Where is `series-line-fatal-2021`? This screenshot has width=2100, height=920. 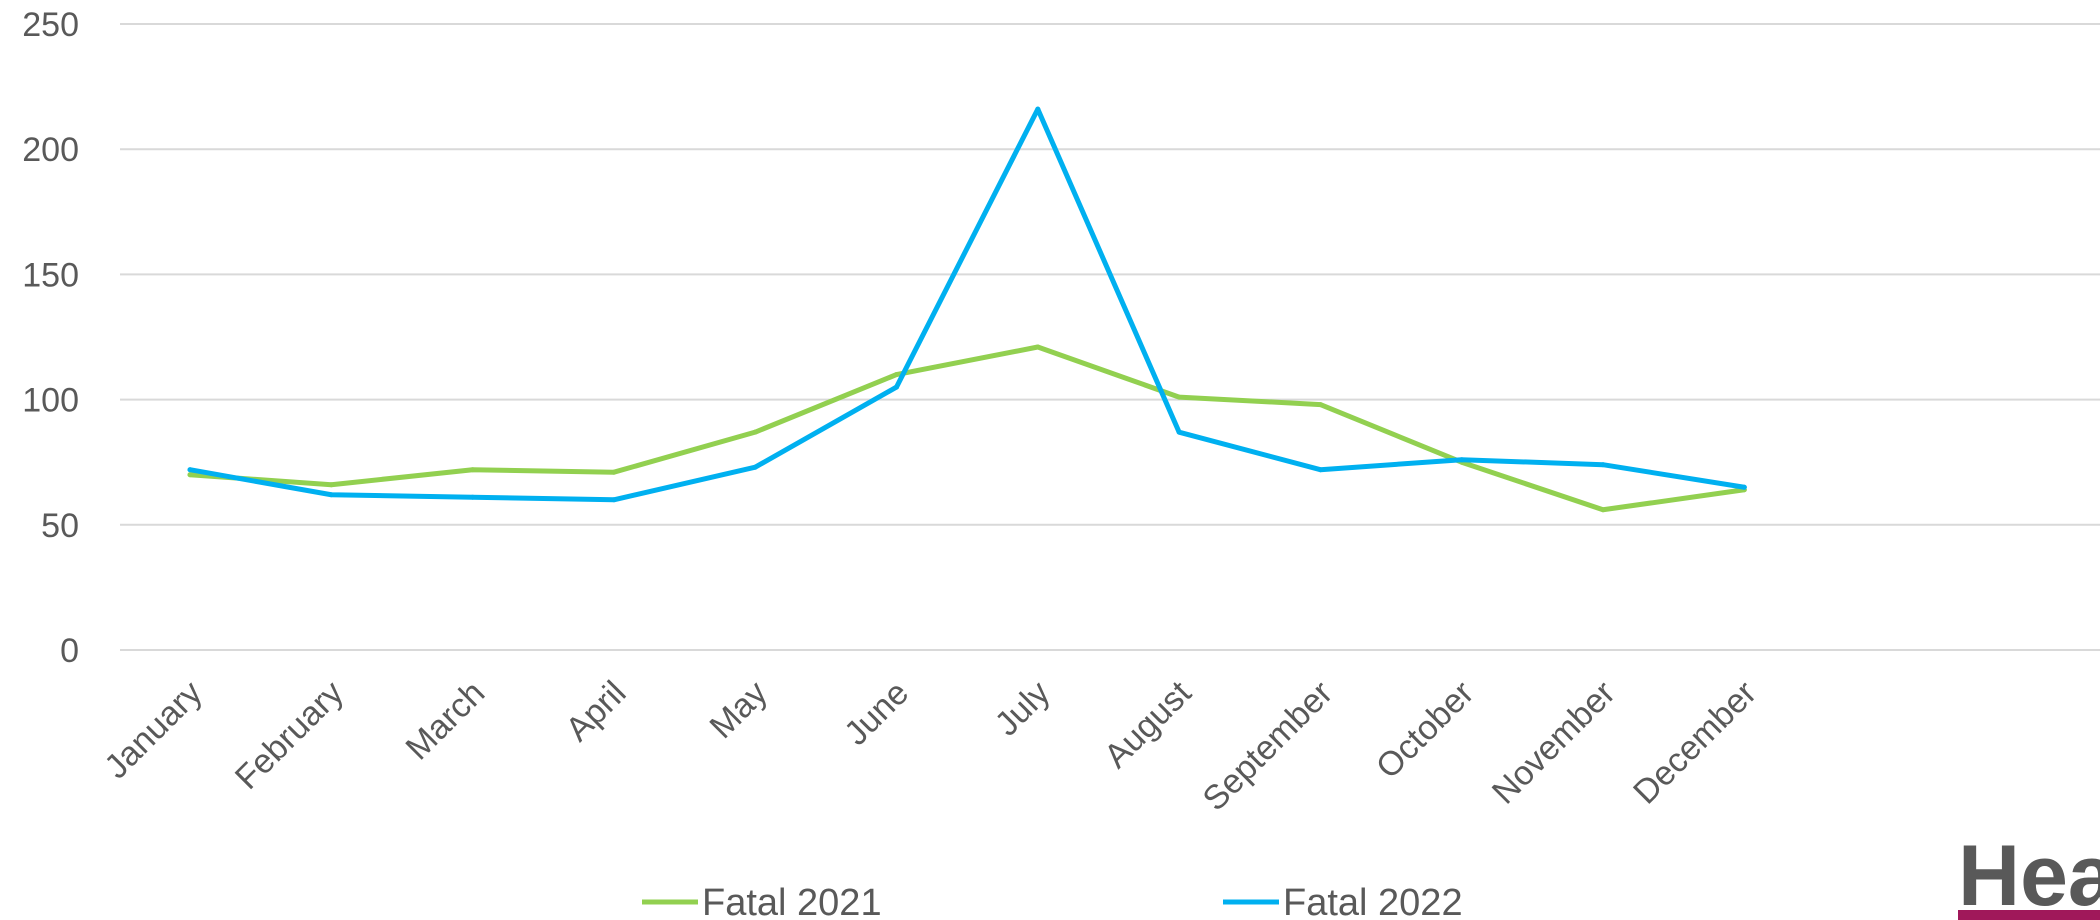
series-line-fatal-2021 is located at coordinates (967, 428).